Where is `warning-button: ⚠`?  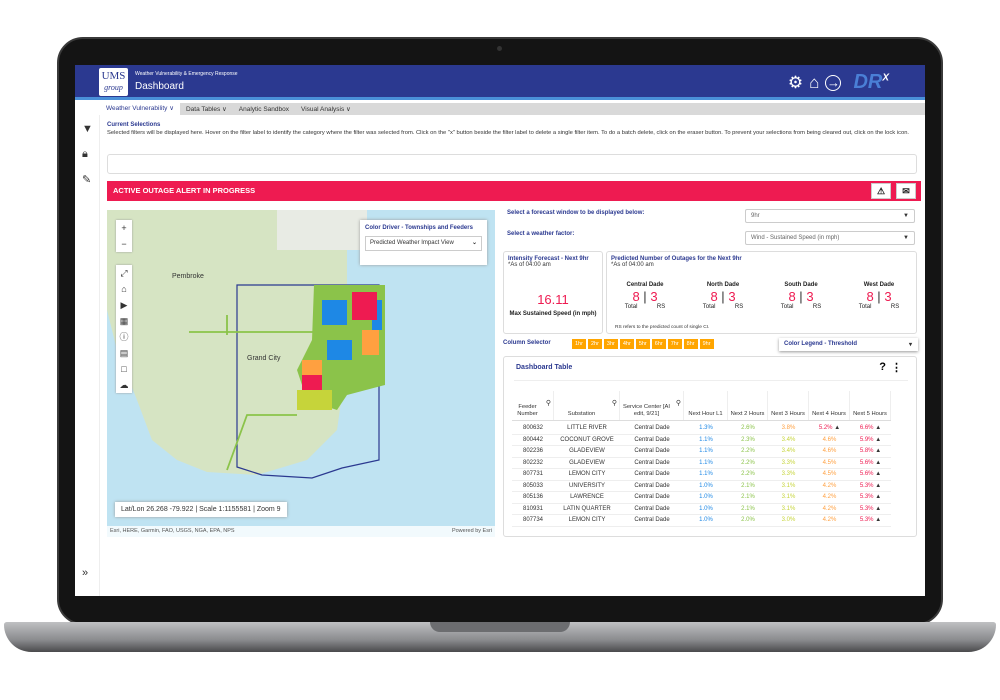
warning-button: ⚠ is located at coordinates (881, 191).